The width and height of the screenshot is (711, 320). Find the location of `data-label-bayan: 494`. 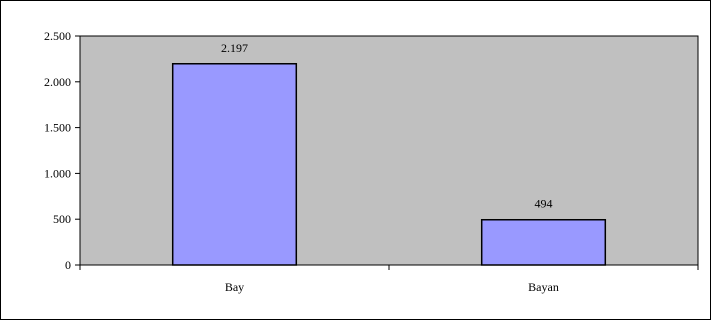

data-label-bayan: 494 is located at coordinates (544, 204).